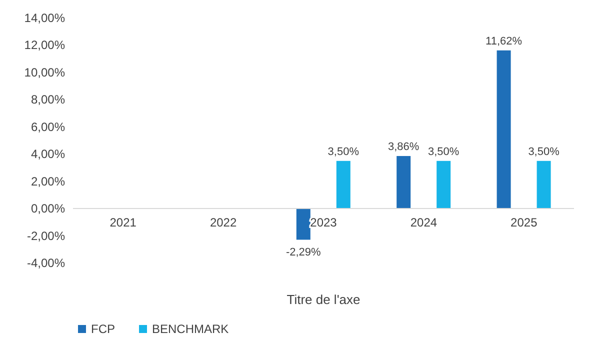  What do you see at coordinates (223, 223) in the screenshot?
I see `x-tick-label: 2022` at bounding box center [223, 223].